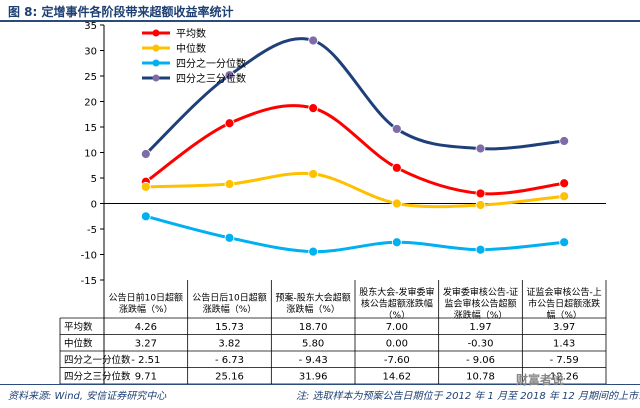 This screenshot has width=640, height=408. Describe the element at coordinates (121, 12) in the screenshot. I see `figure-title: 图 8: 定增事件各阶段带来超额收益率统计` at that location.